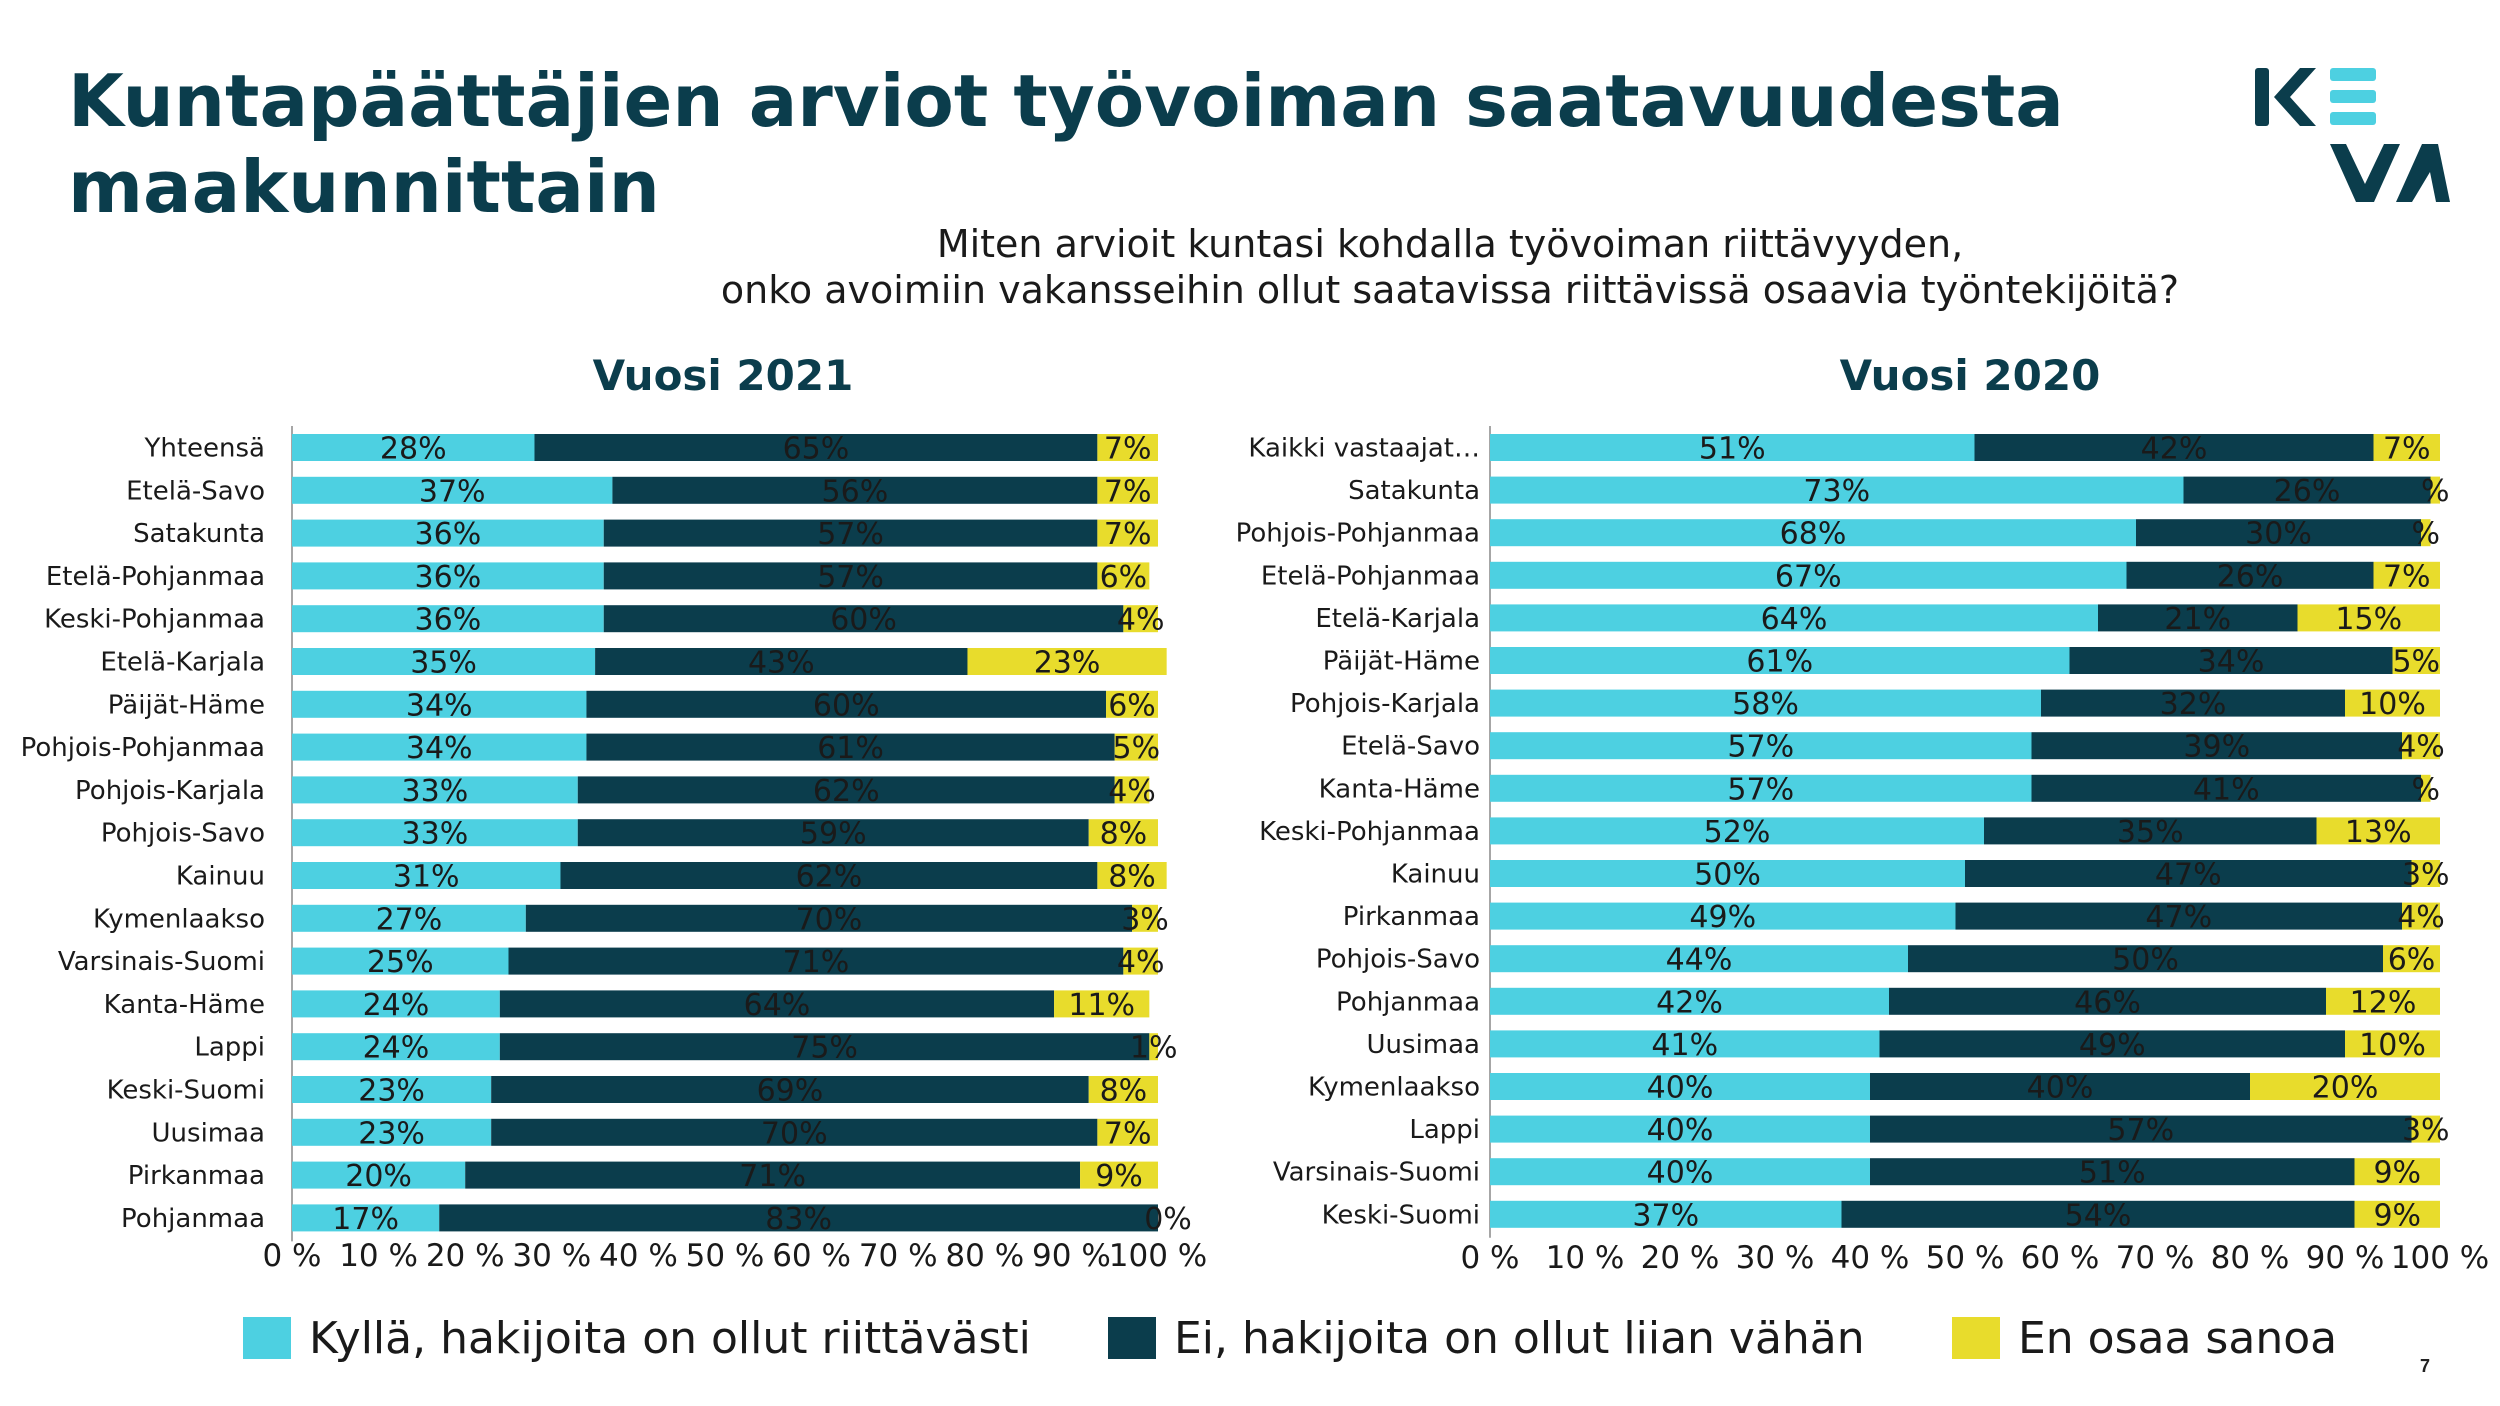 This screenshot has height=1406, width=2500. I want to click on chart-1-data-label: 70%, so click(794, 1133).